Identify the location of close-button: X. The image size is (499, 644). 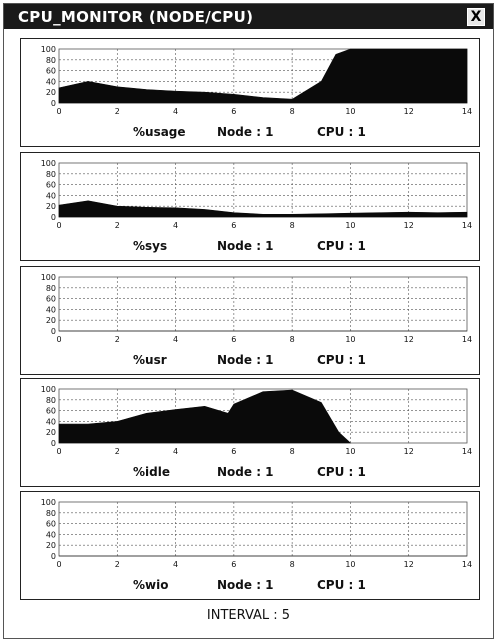
(476, 17).